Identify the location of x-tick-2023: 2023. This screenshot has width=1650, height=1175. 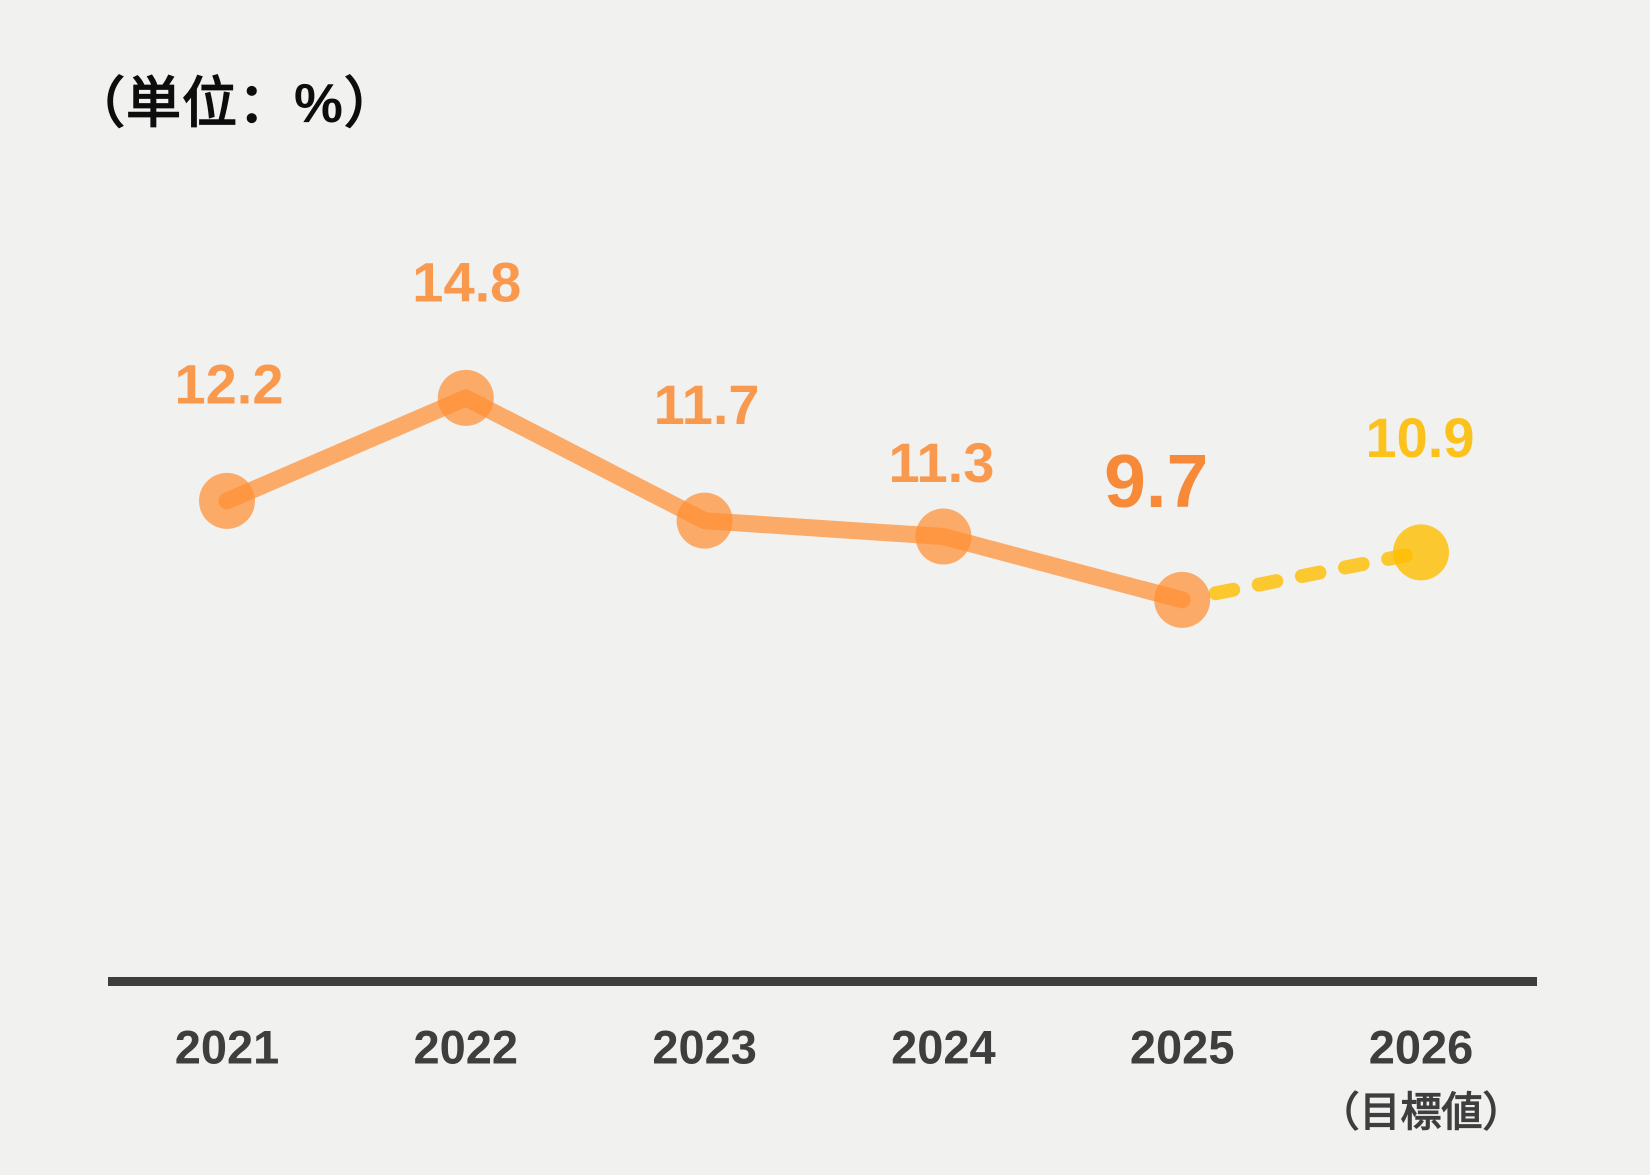
(704, 1047).